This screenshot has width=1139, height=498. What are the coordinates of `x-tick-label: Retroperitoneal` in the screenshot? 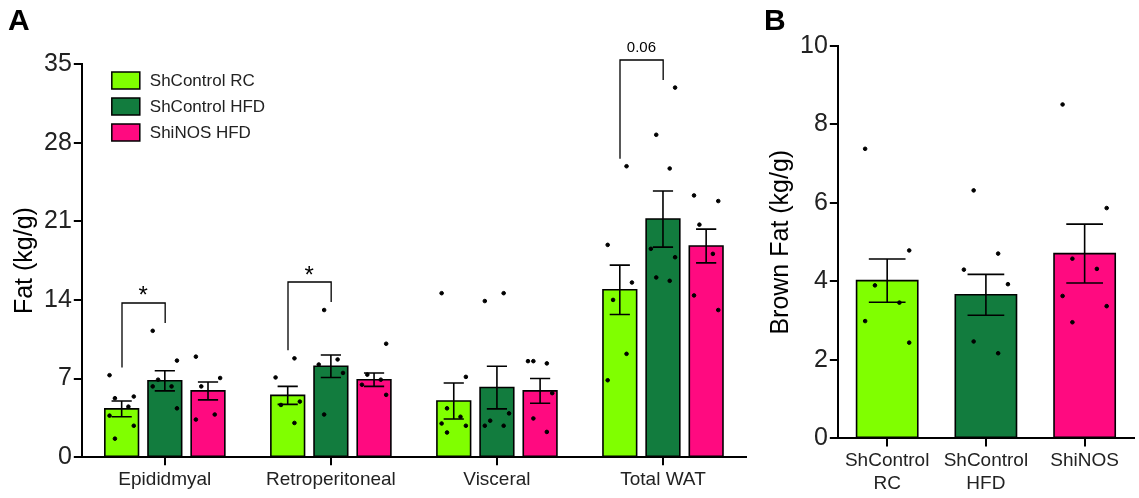 It's located at (330, 478).